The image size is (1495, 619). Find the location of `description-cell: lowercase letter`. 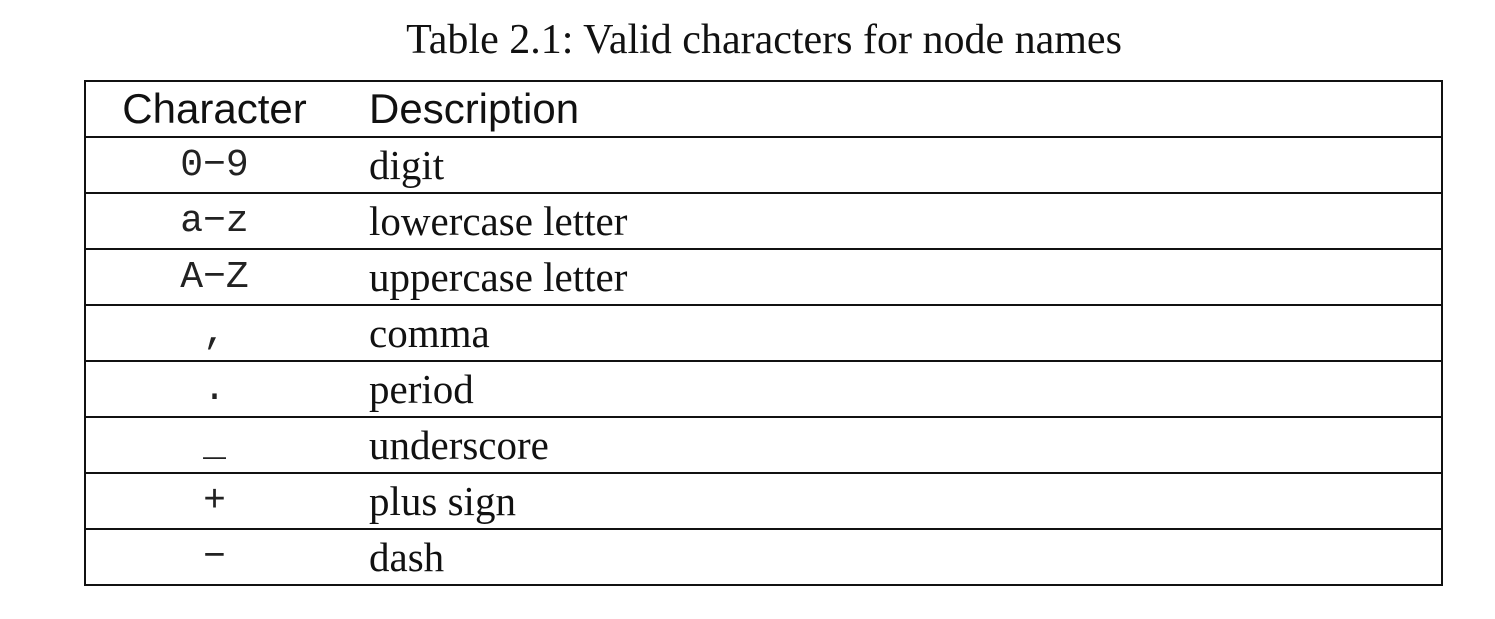

description-cell: lowercase letter is located at coordinates (893, 221).